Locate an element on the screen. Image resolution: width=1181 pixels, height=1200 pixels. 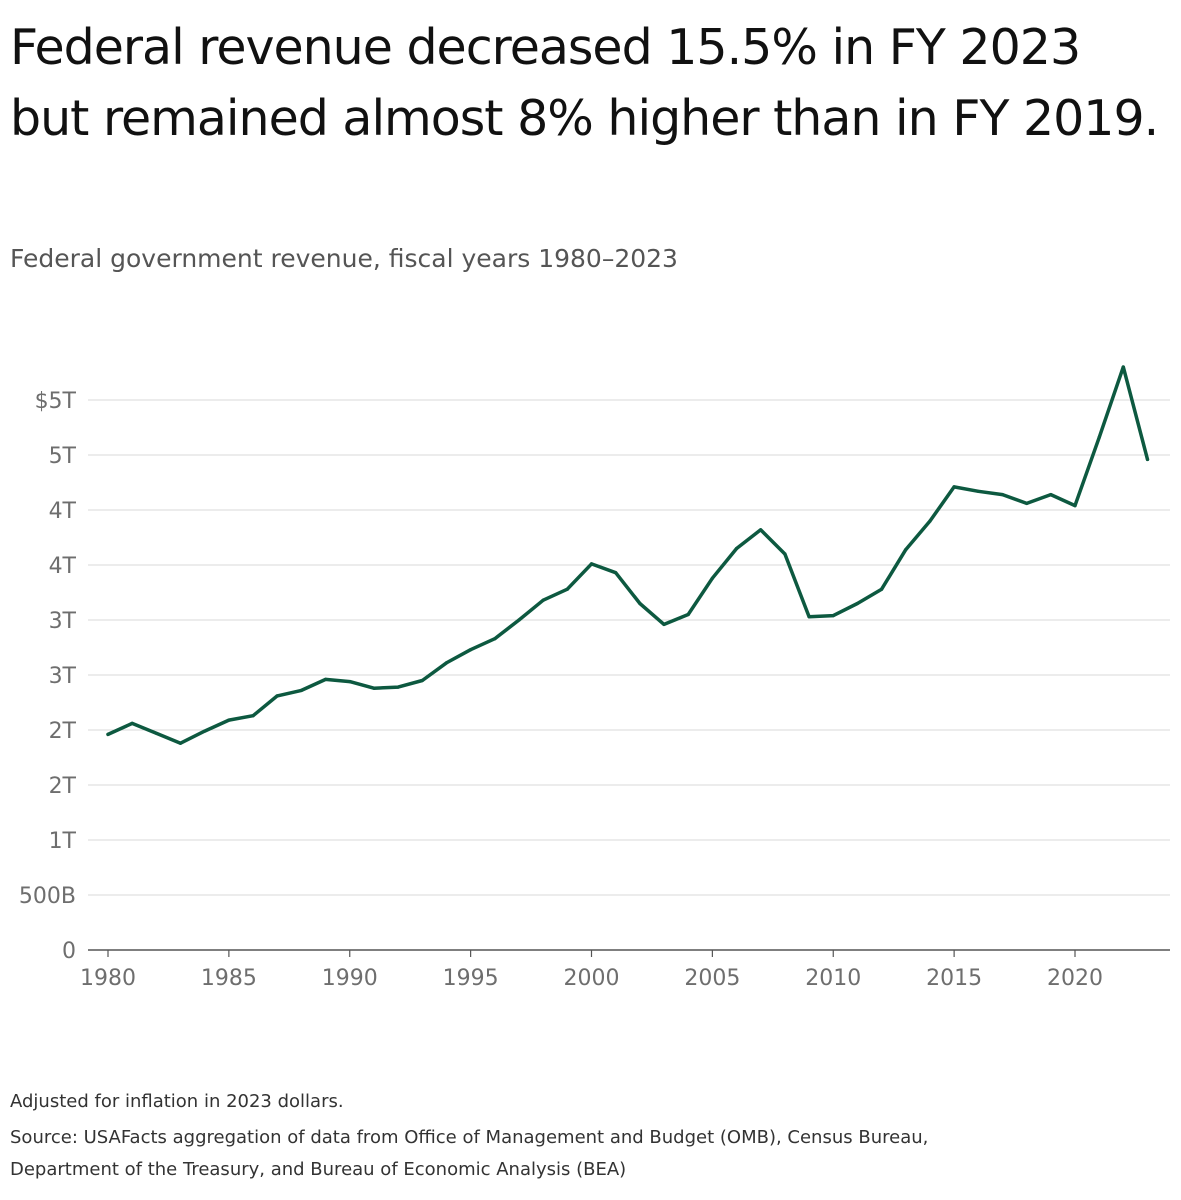
data-point-1987 is located at coordinates (277, 696).